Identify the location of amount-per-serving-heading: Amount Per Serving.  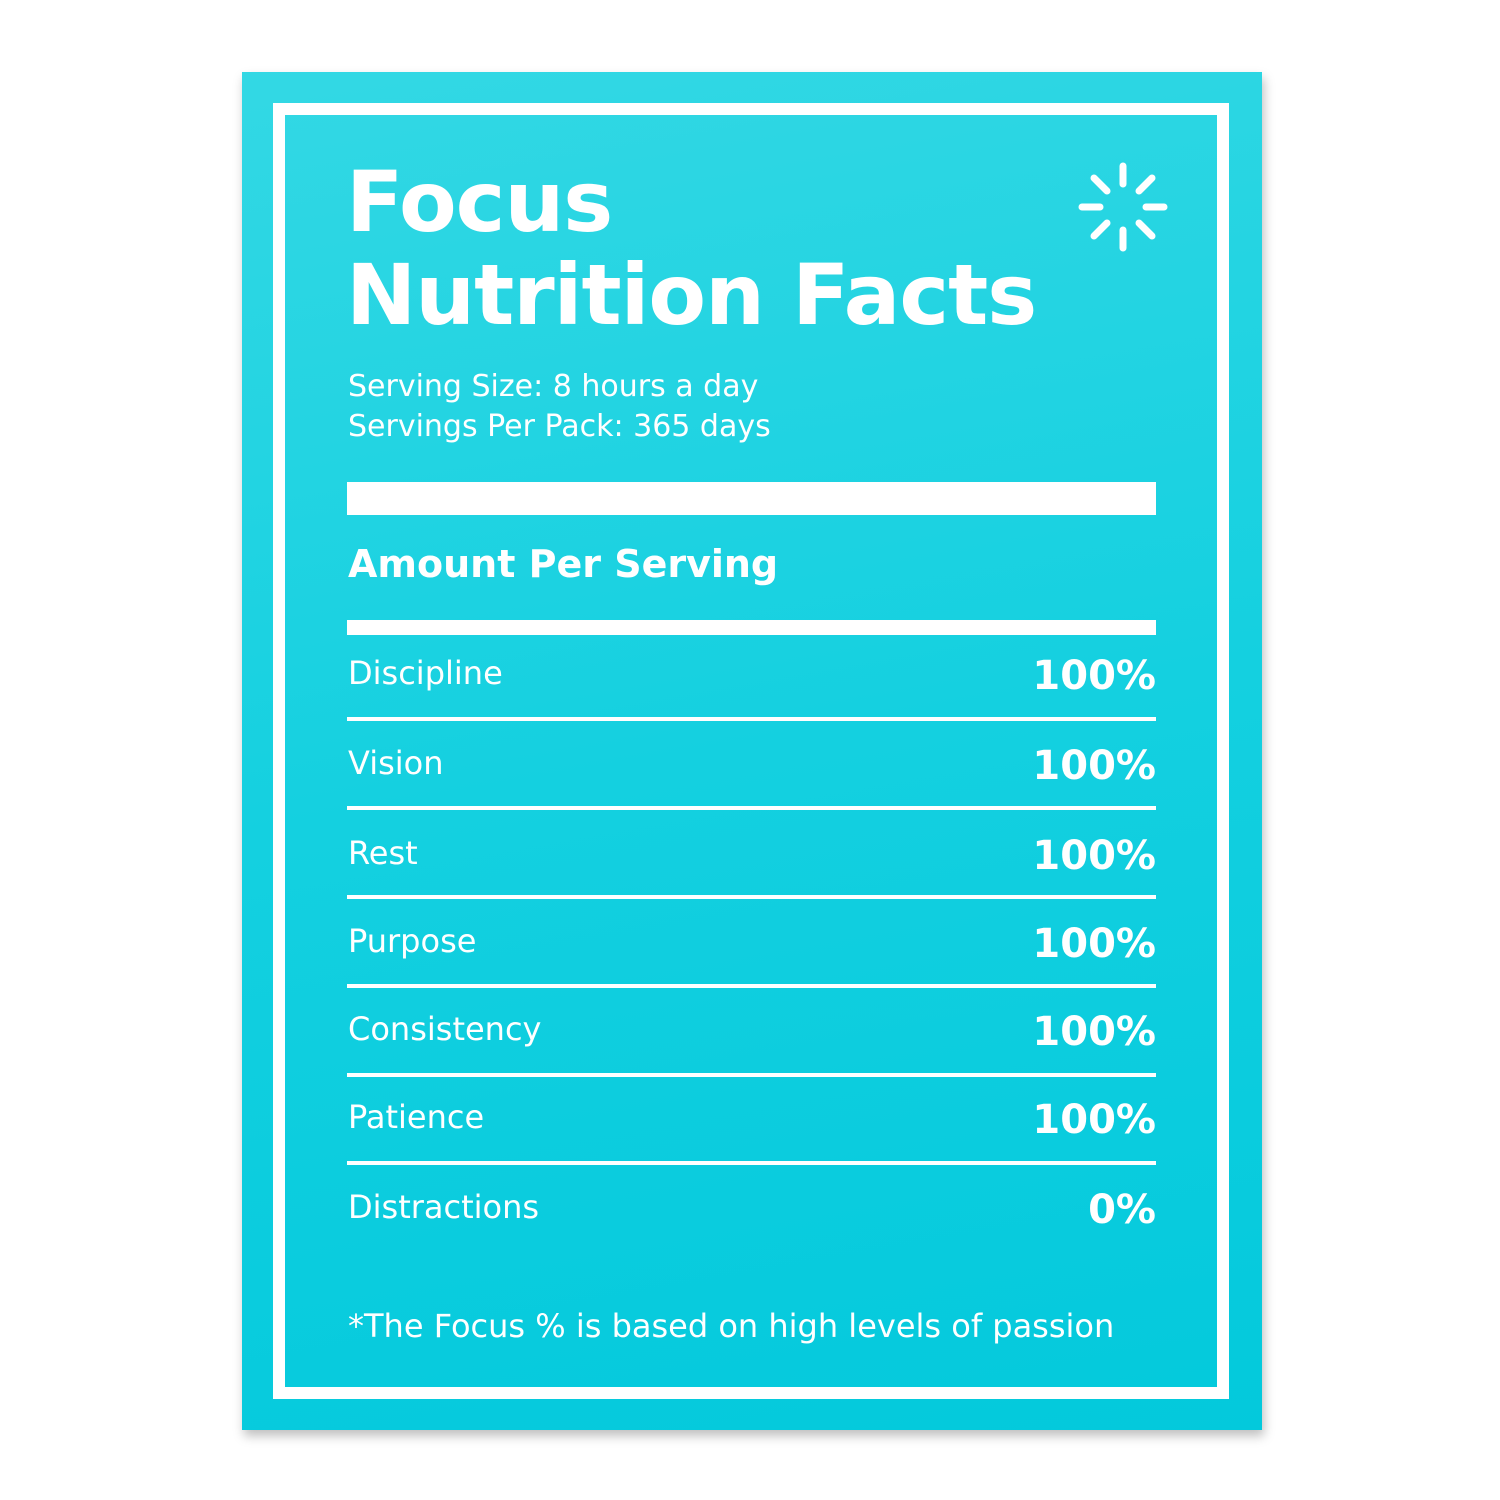
(563, 564).